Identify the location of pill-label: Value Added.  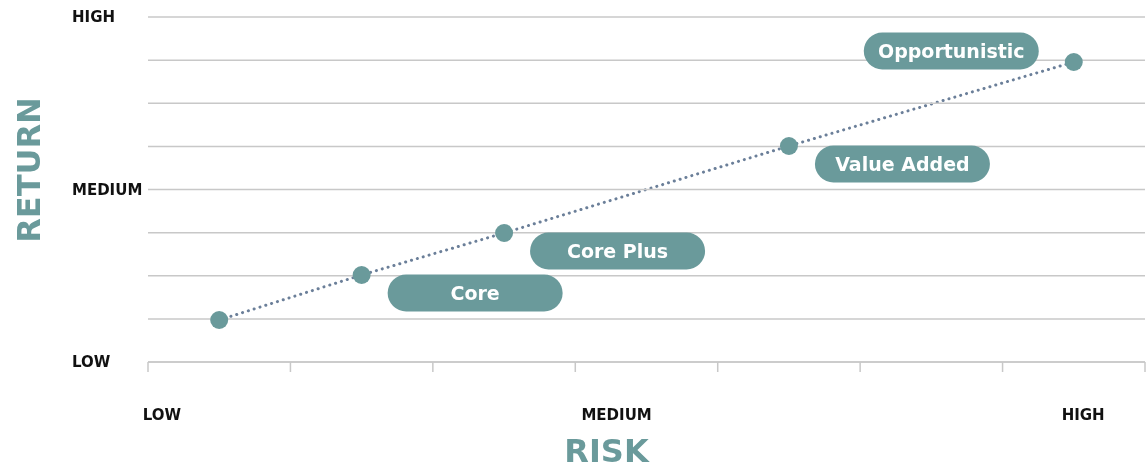
(902, 164).